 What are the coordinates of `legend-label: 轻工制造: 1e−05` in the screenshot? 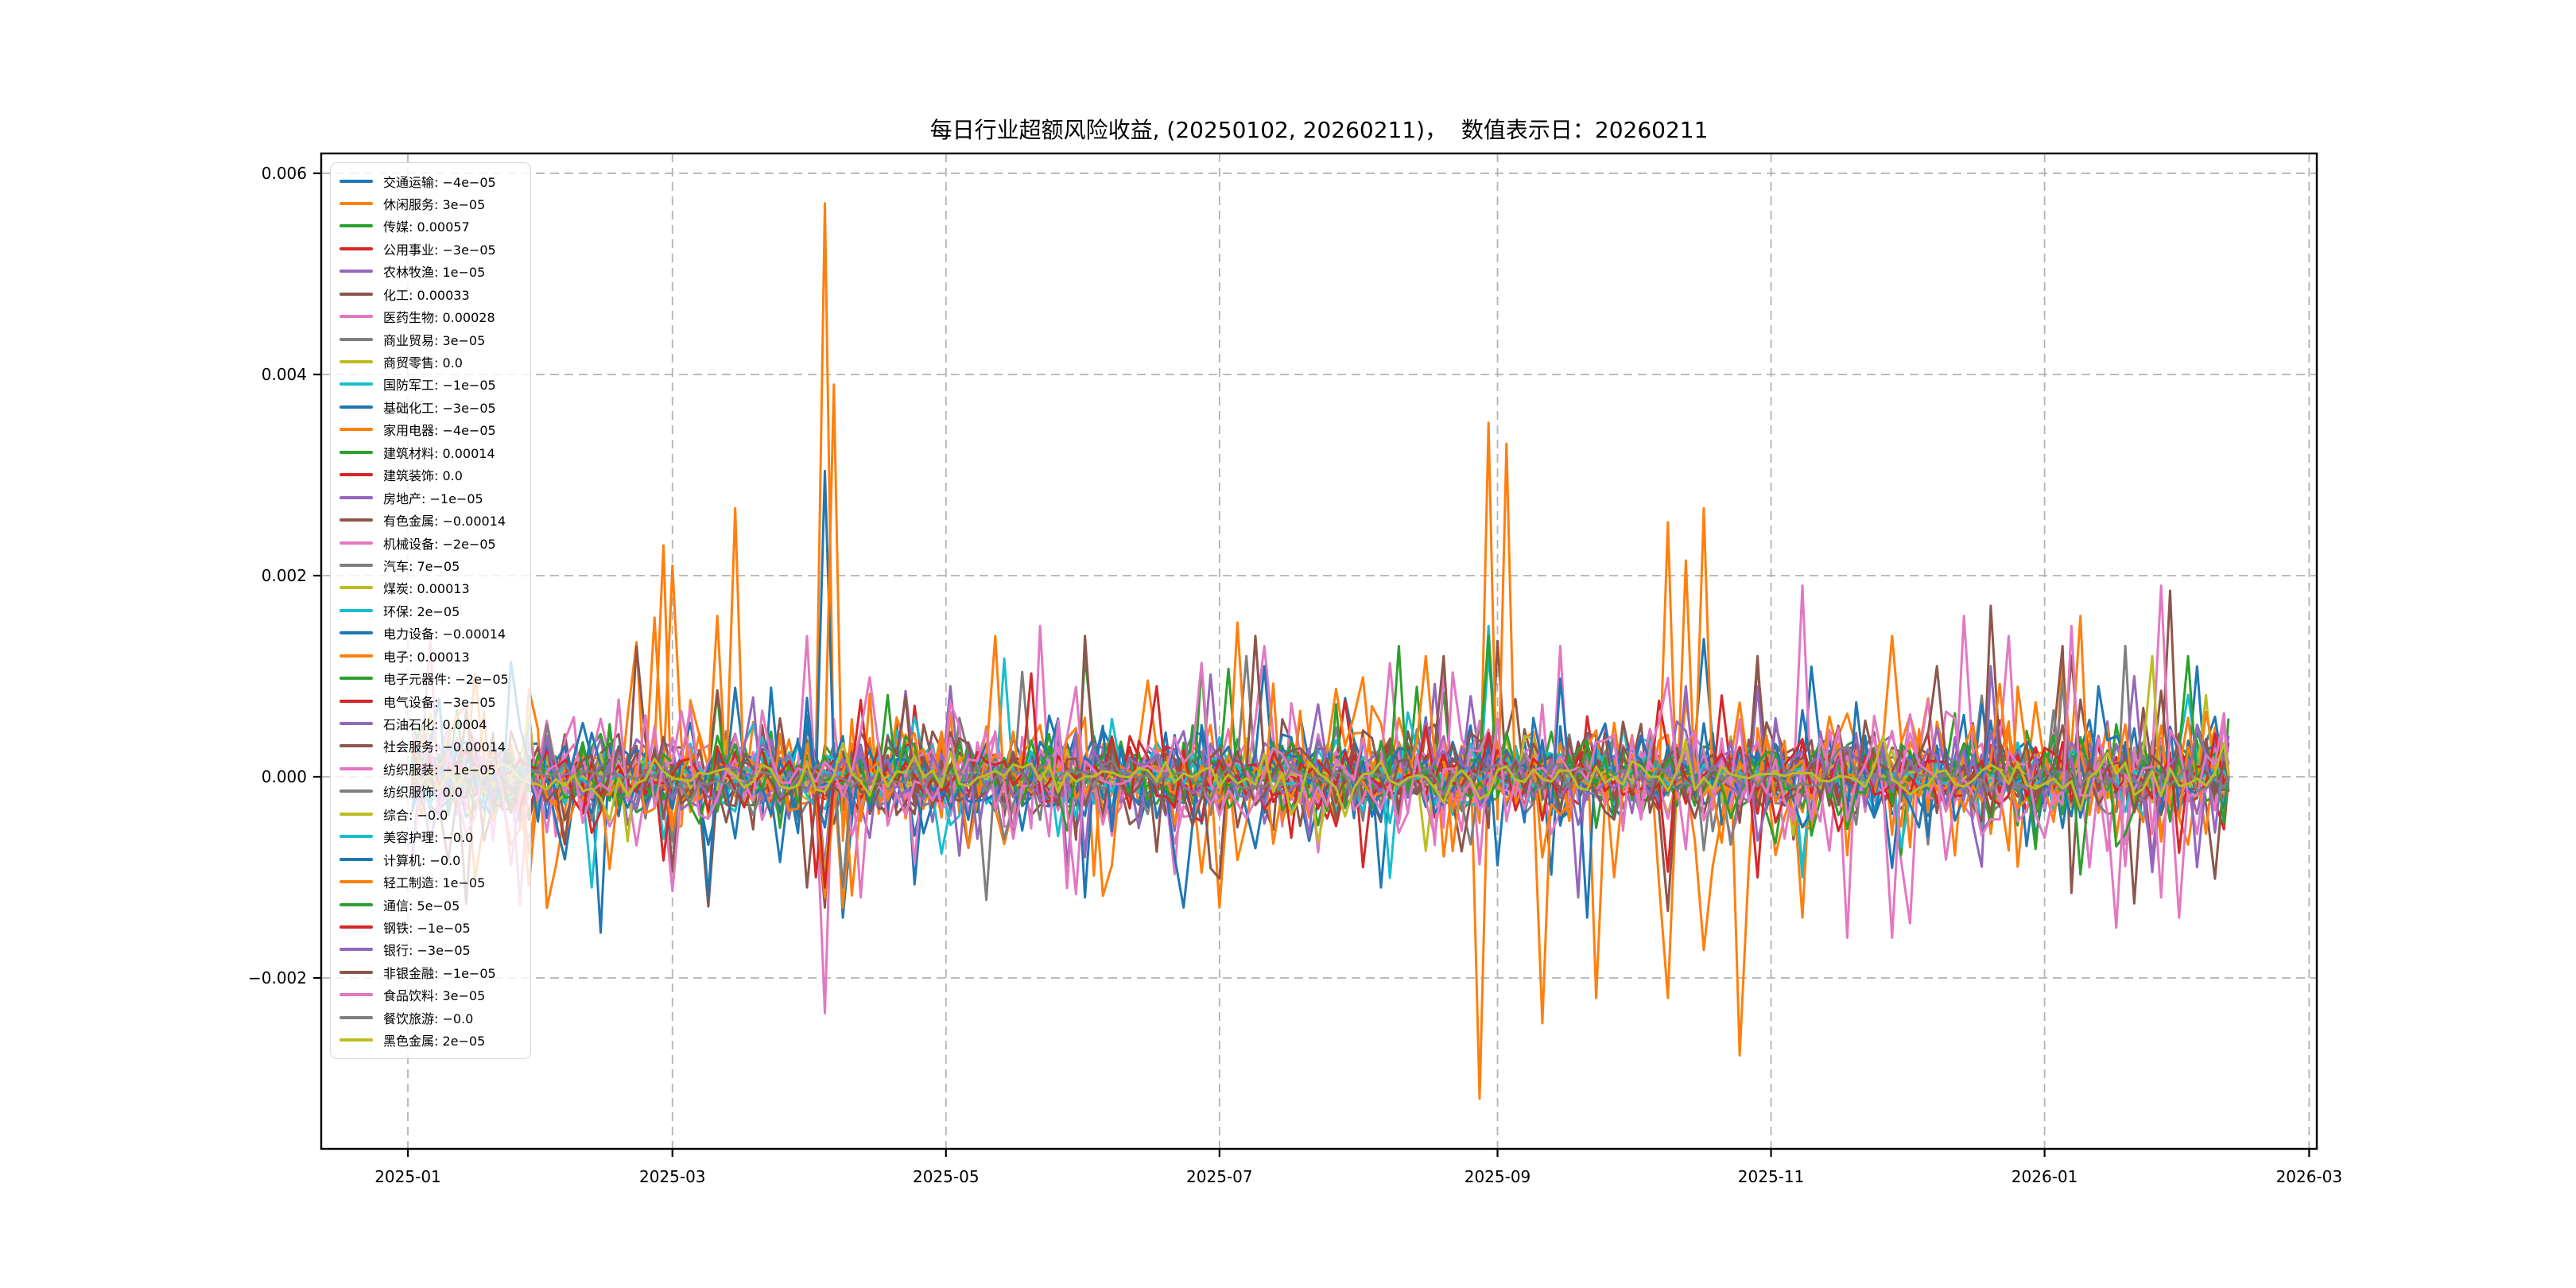 It's located at (435, 883).